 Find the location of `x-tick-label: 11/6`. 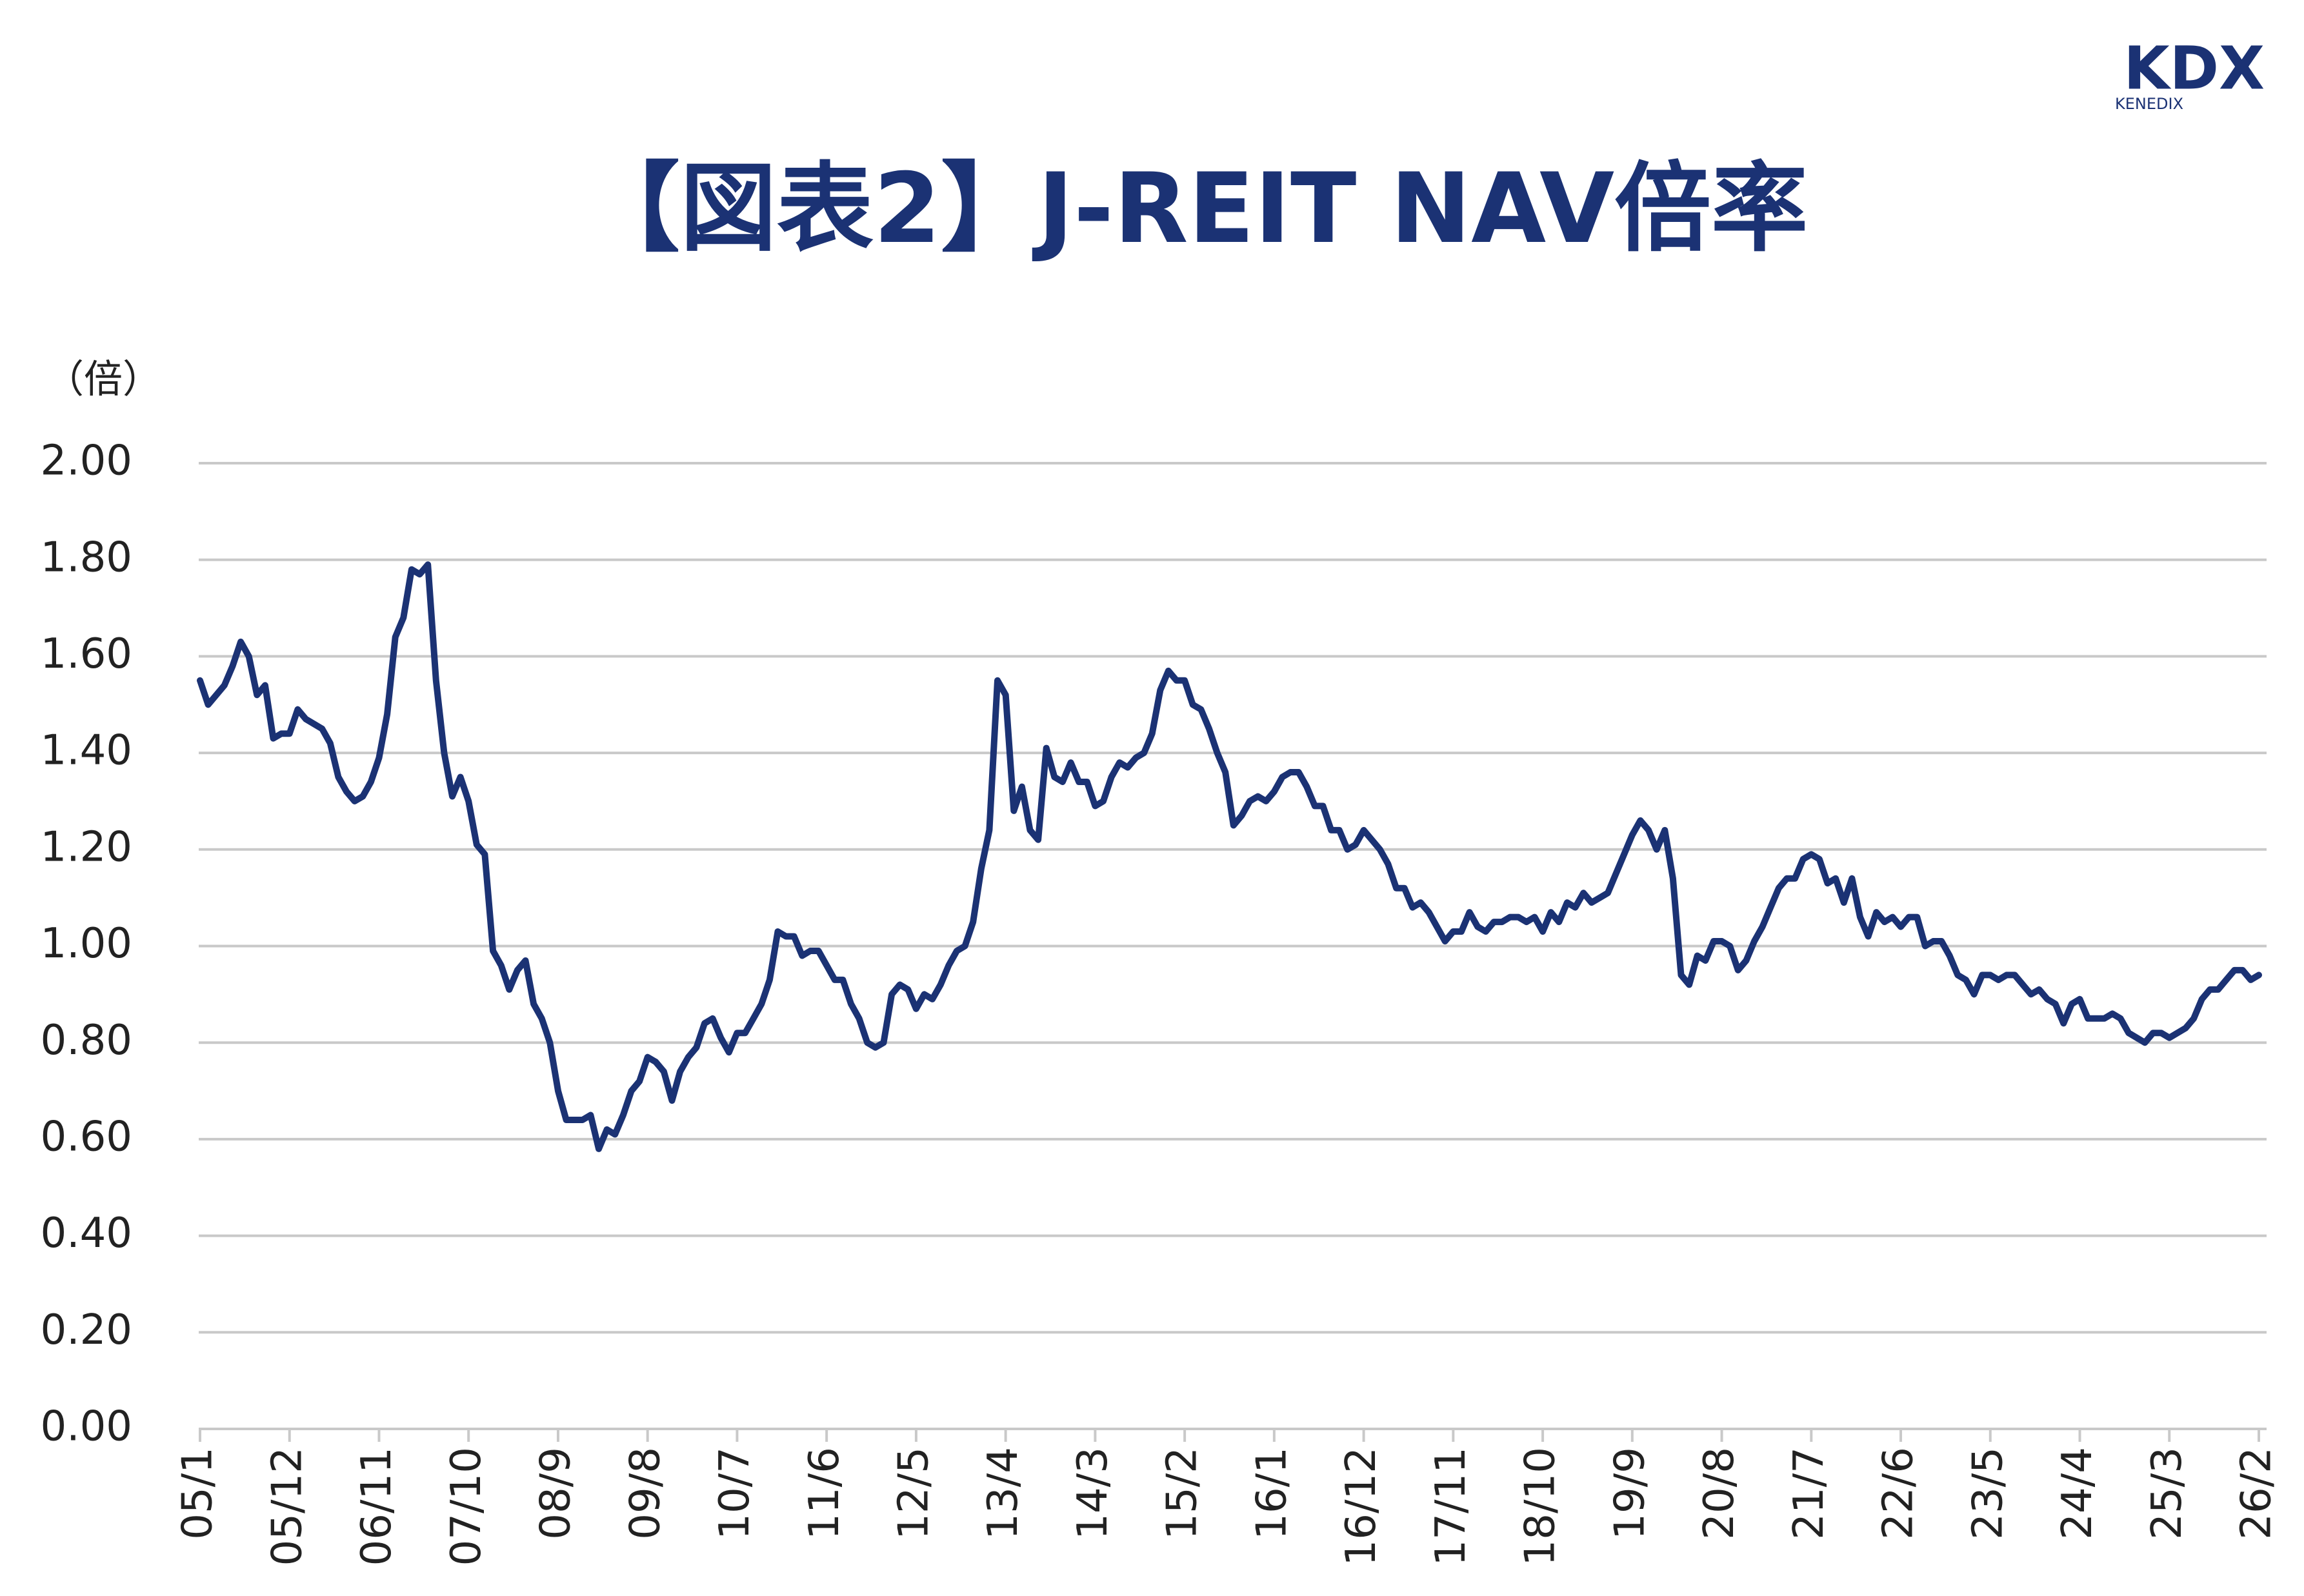

x-tick-label: 11/6 is located at coordinates (824, 1493).